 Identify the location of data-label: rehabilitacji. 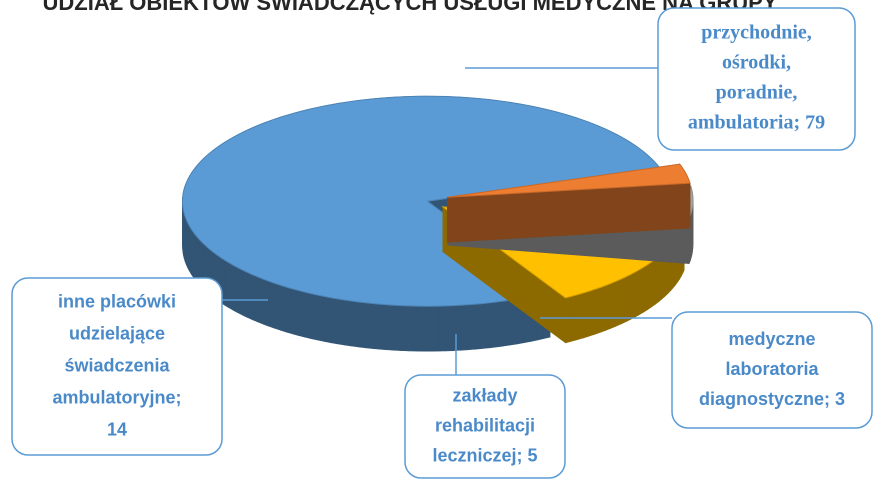
(485, 425).